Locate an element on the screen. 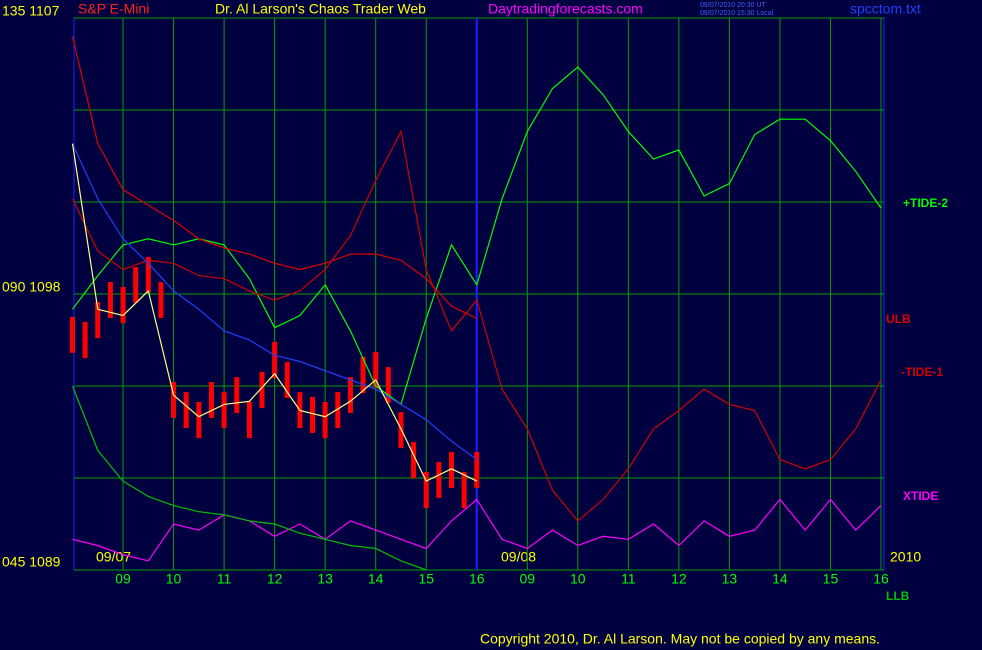 Image resolution: width=982 pixels, height=650 pixels. date-label: 2010 is located at coordinates (905, 557).